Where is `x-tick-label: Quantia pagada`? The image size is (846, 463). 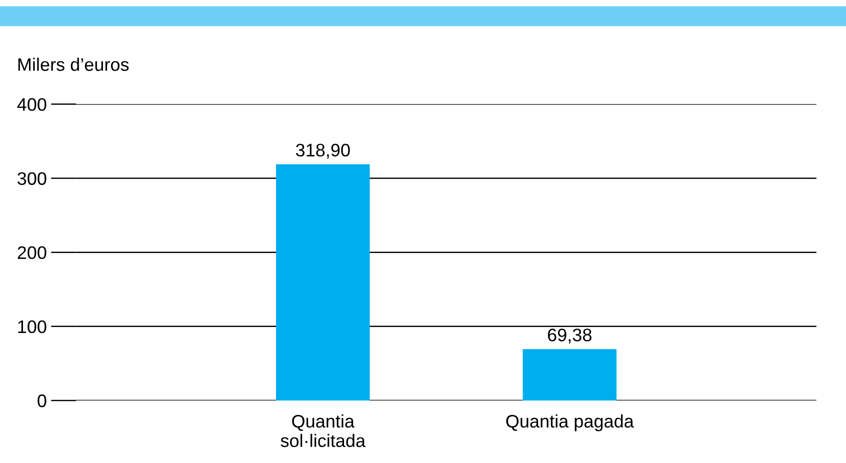 x-tick-label: Quantia pagada is located at coordinates (570, 423).